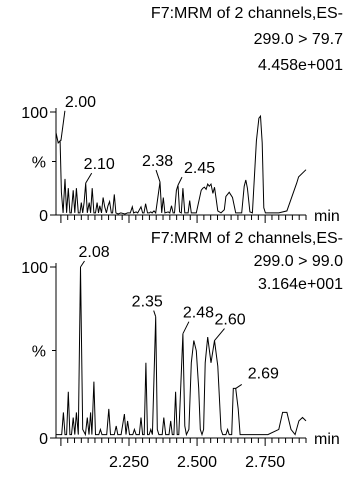 The width and height of the screenshot is (351, 498). What do you see at coordinates (198, 313) in the screenshot?
I see `peak-label: 2.48` at bounding box center [198, 313].